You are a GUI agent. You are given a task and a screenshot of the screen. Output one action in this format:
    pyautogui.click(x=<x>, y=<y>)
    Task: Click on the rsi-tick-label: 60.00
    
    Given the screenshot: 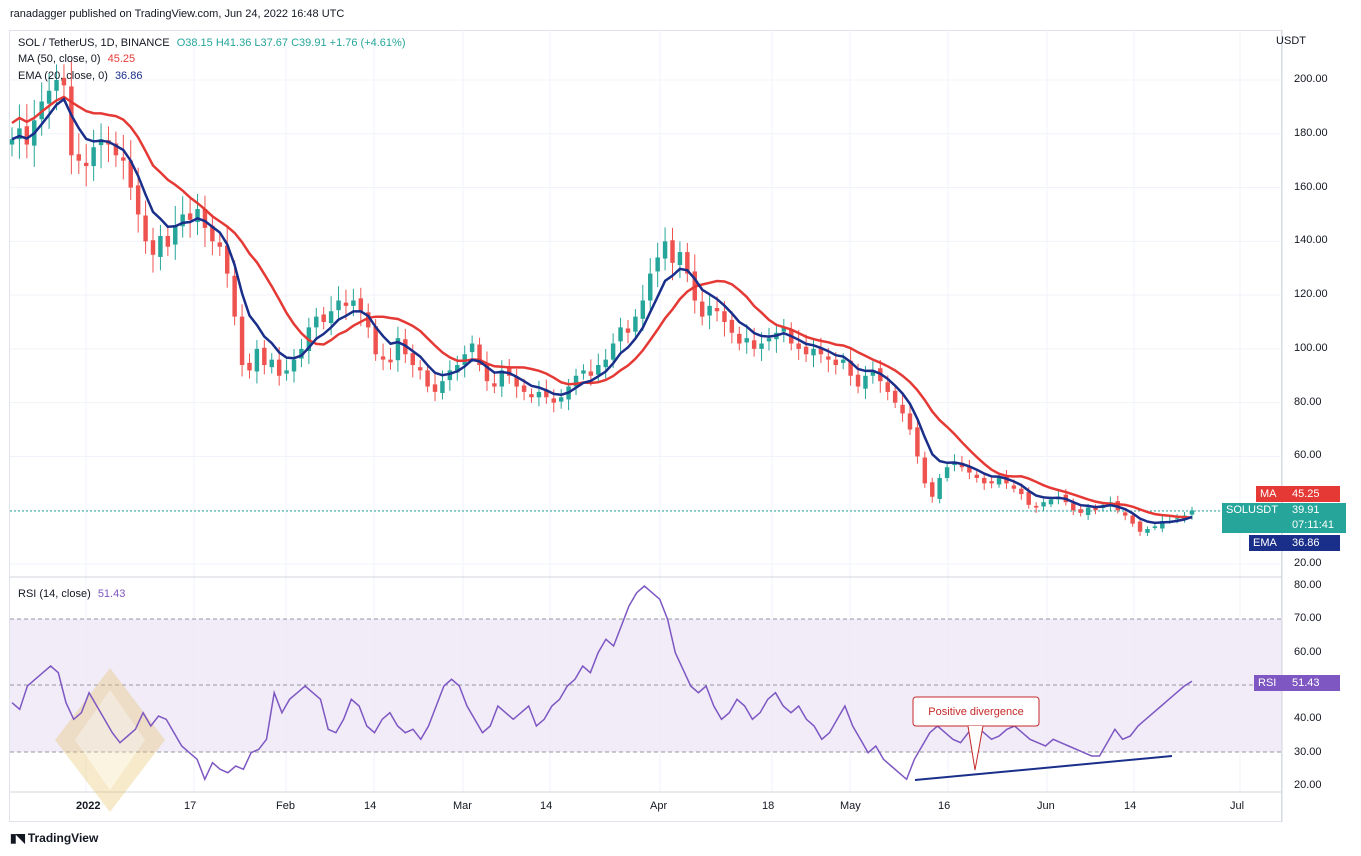 What is the action you would take?
    pyautogui.click(x=1308, y=651)
    